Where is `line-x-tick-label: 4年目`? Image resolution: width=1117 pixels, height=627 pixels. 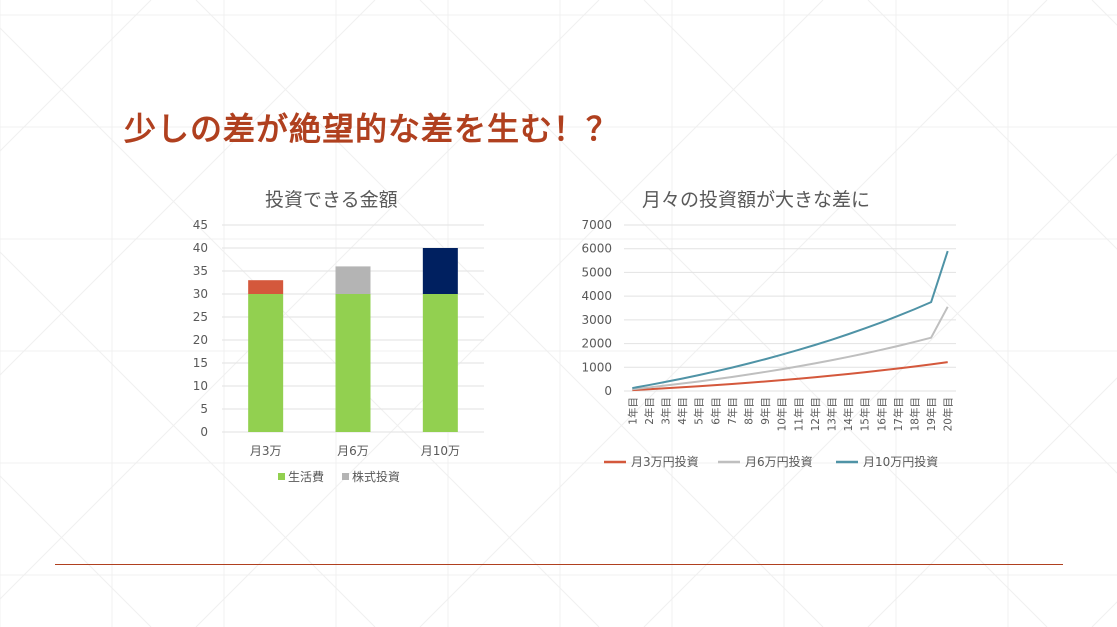 line-x-tick-label: 4年目 is located at coordinates (682, 411).